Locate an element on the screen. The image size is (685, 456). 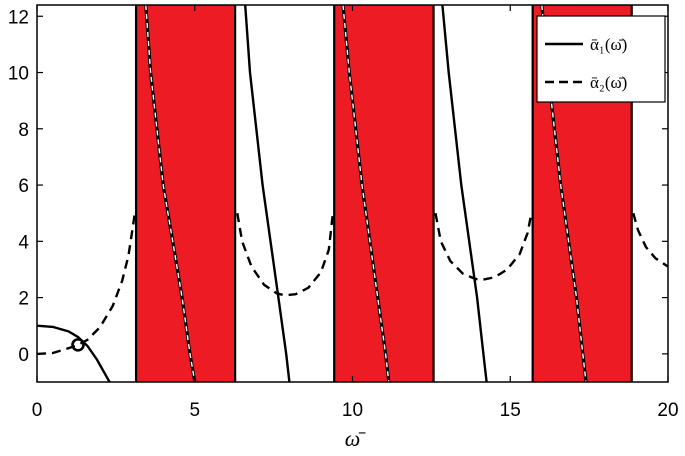
intersection-point is located at coordinates (78, 345).